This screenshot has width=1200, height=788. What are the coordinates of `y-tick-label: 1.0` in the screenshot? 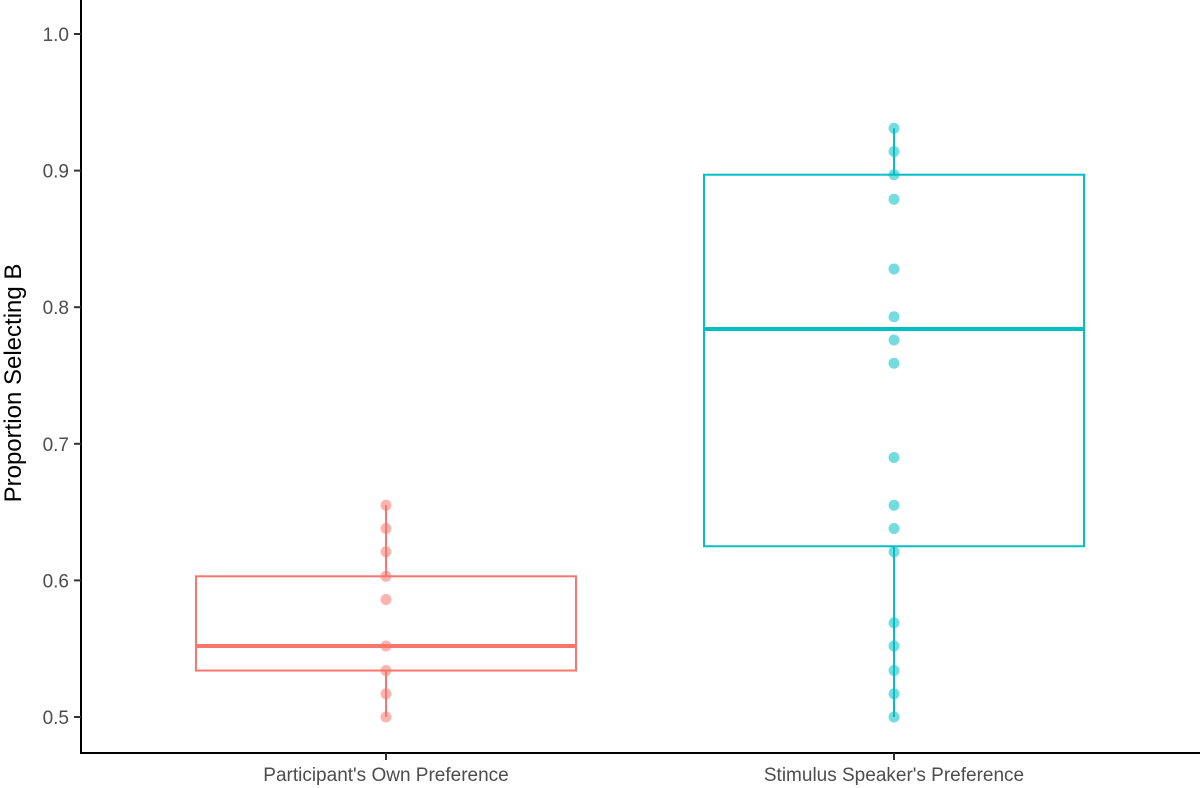 It's located at (56, 35).